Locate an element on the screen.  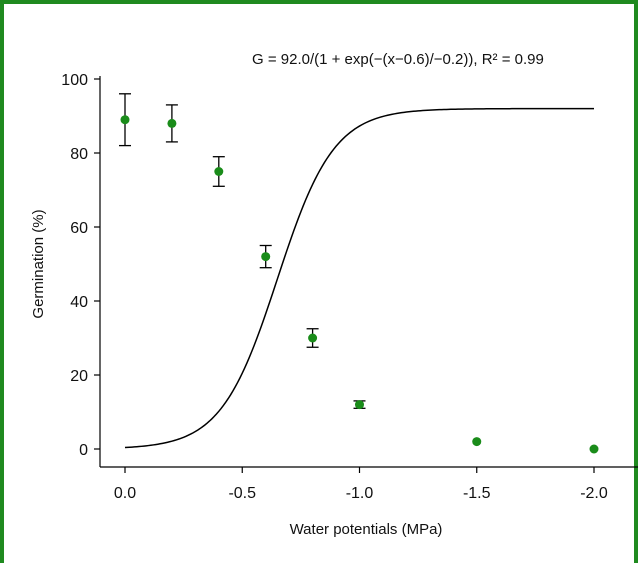
y-tick-label: 100 is located at coordinates (74, 80).